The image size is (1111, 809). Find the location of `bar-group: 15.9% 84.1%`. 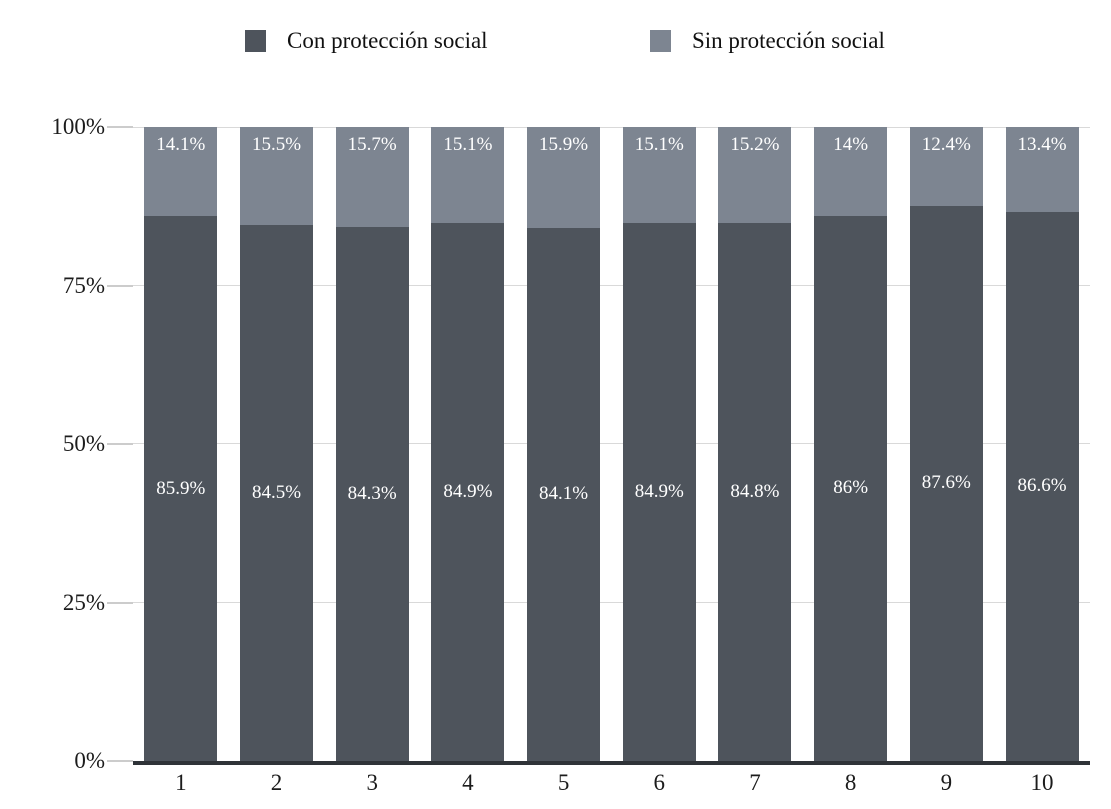

bar-group: 15.9% 84.1% is located at coordinates (564, 444).